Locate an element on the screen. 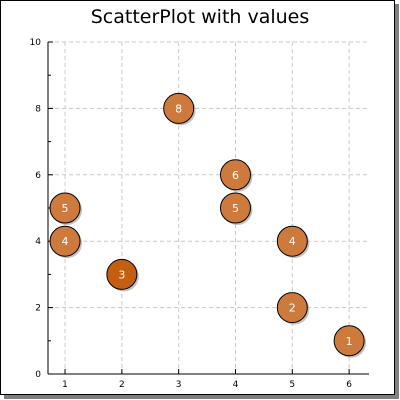 This screenshot has height=400, width=400. y-tick-label: 6 is located at coordinates (38, 176).